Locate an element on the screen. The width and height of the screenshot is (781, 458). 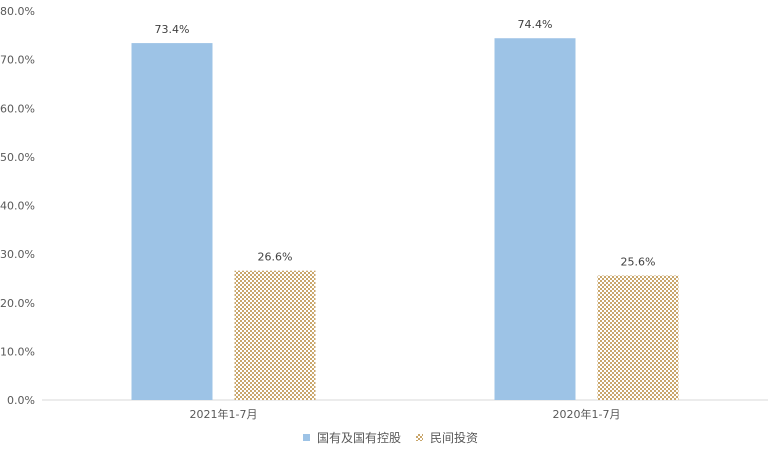
data-label: 25.6% is located at coordinates (638, 262).